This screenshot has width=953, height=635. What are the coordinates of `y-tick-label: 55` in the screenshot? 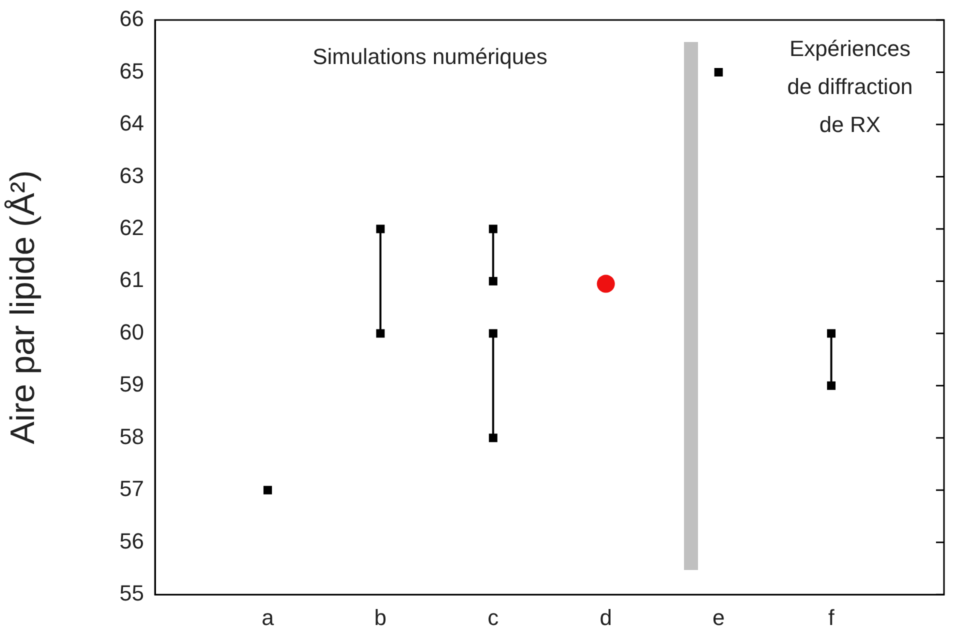 It's located at (132, 593).